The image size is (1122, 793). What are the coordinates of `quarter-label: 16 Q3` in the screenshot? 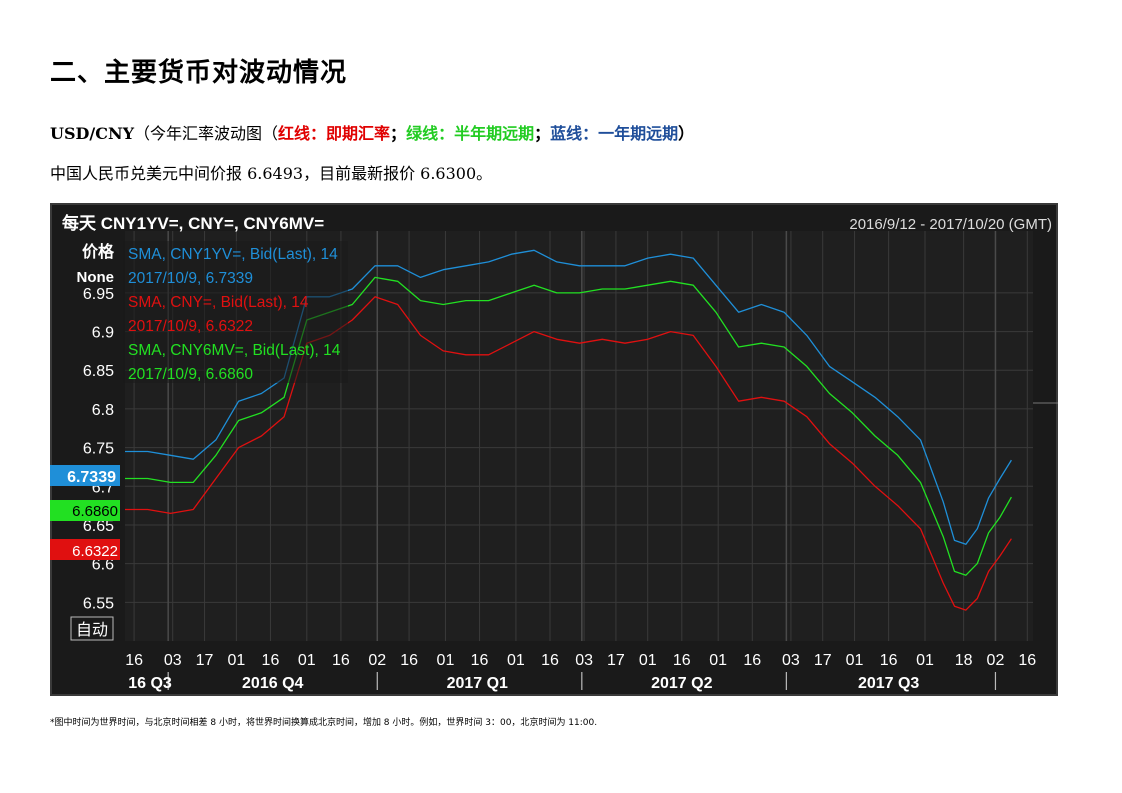 It's located at (150, 683).